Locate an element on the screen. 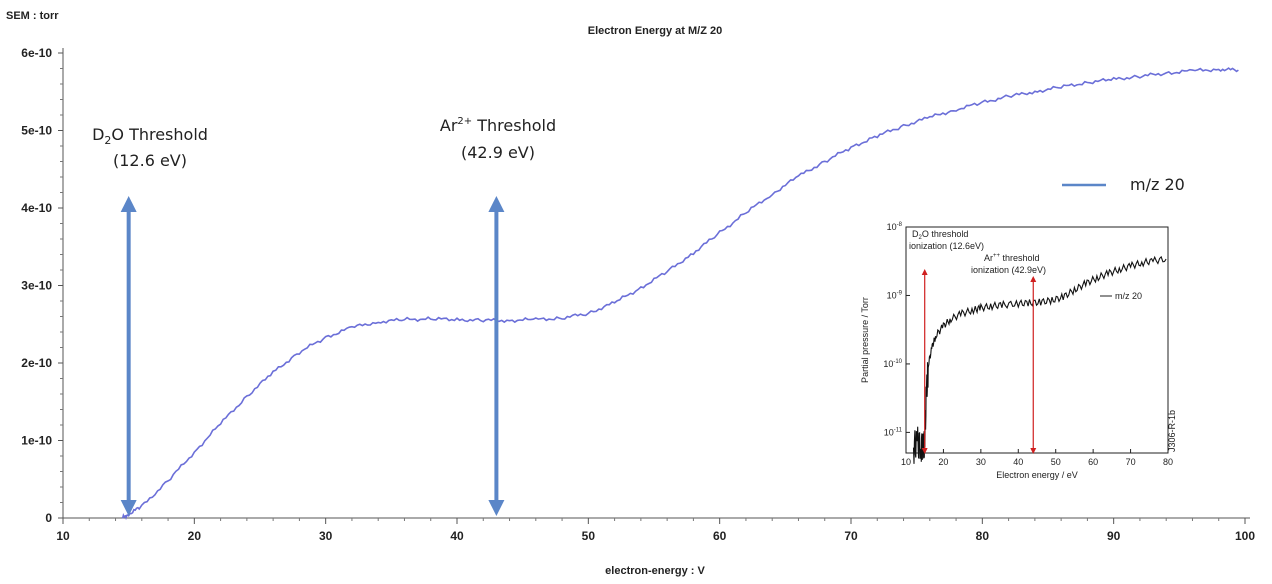 The image size is (1272, 584). inset-ar-label-line2: ionization (42.9eV) is located at coordinates (1008, 270).